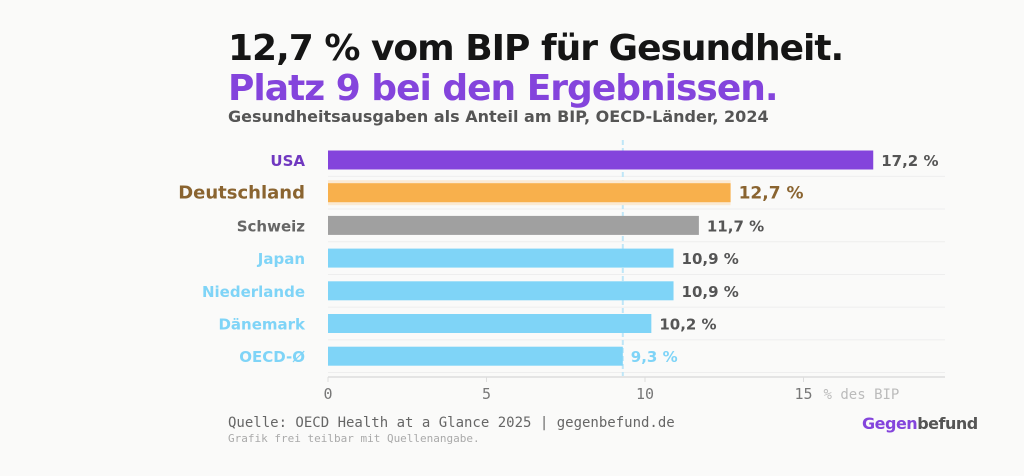  Describe the element at coordinates (890, 423) in the screenshot. I see `logo-part-1: Gegen` at that location.